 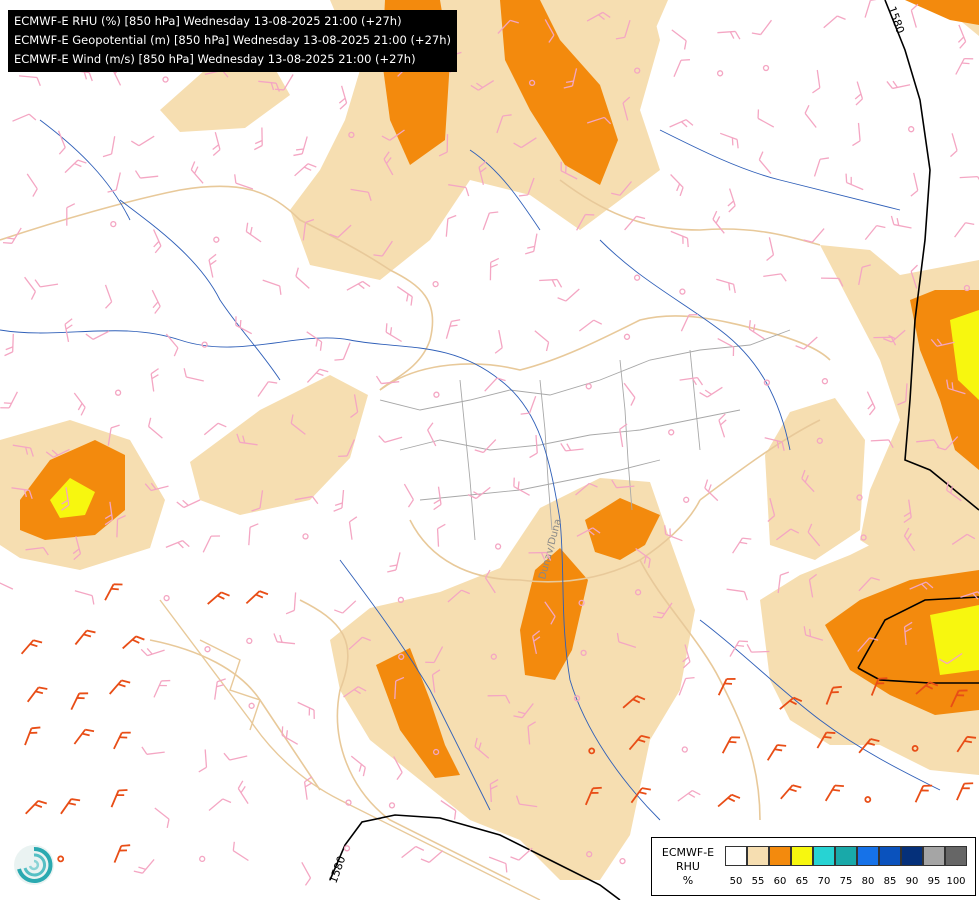 What do you see at coordinates (813, 866) in the screenshot?
I see `rhu-legend: ECMWF-E RHU % 50 55 60 65 70 75 80 85 90 95 100` at bounding box center [813, 866].